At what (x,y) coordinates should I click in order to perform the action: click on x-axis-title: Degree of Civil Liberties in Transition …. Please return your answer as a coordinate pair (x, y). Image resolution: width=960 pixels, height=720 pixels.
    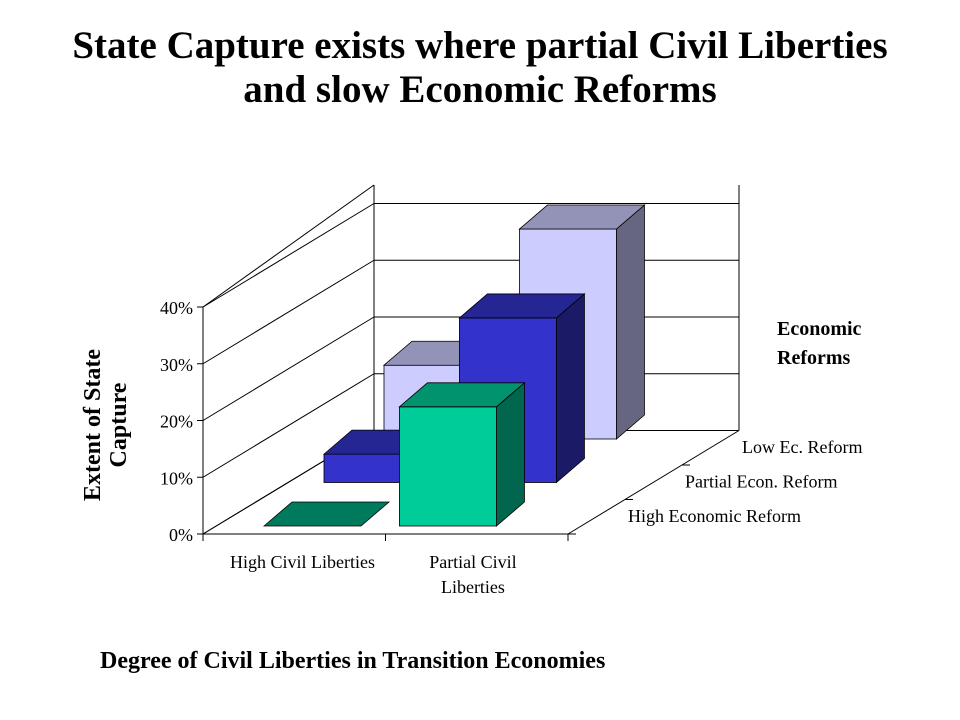
    Looking at the image, I should click on (352, 661).